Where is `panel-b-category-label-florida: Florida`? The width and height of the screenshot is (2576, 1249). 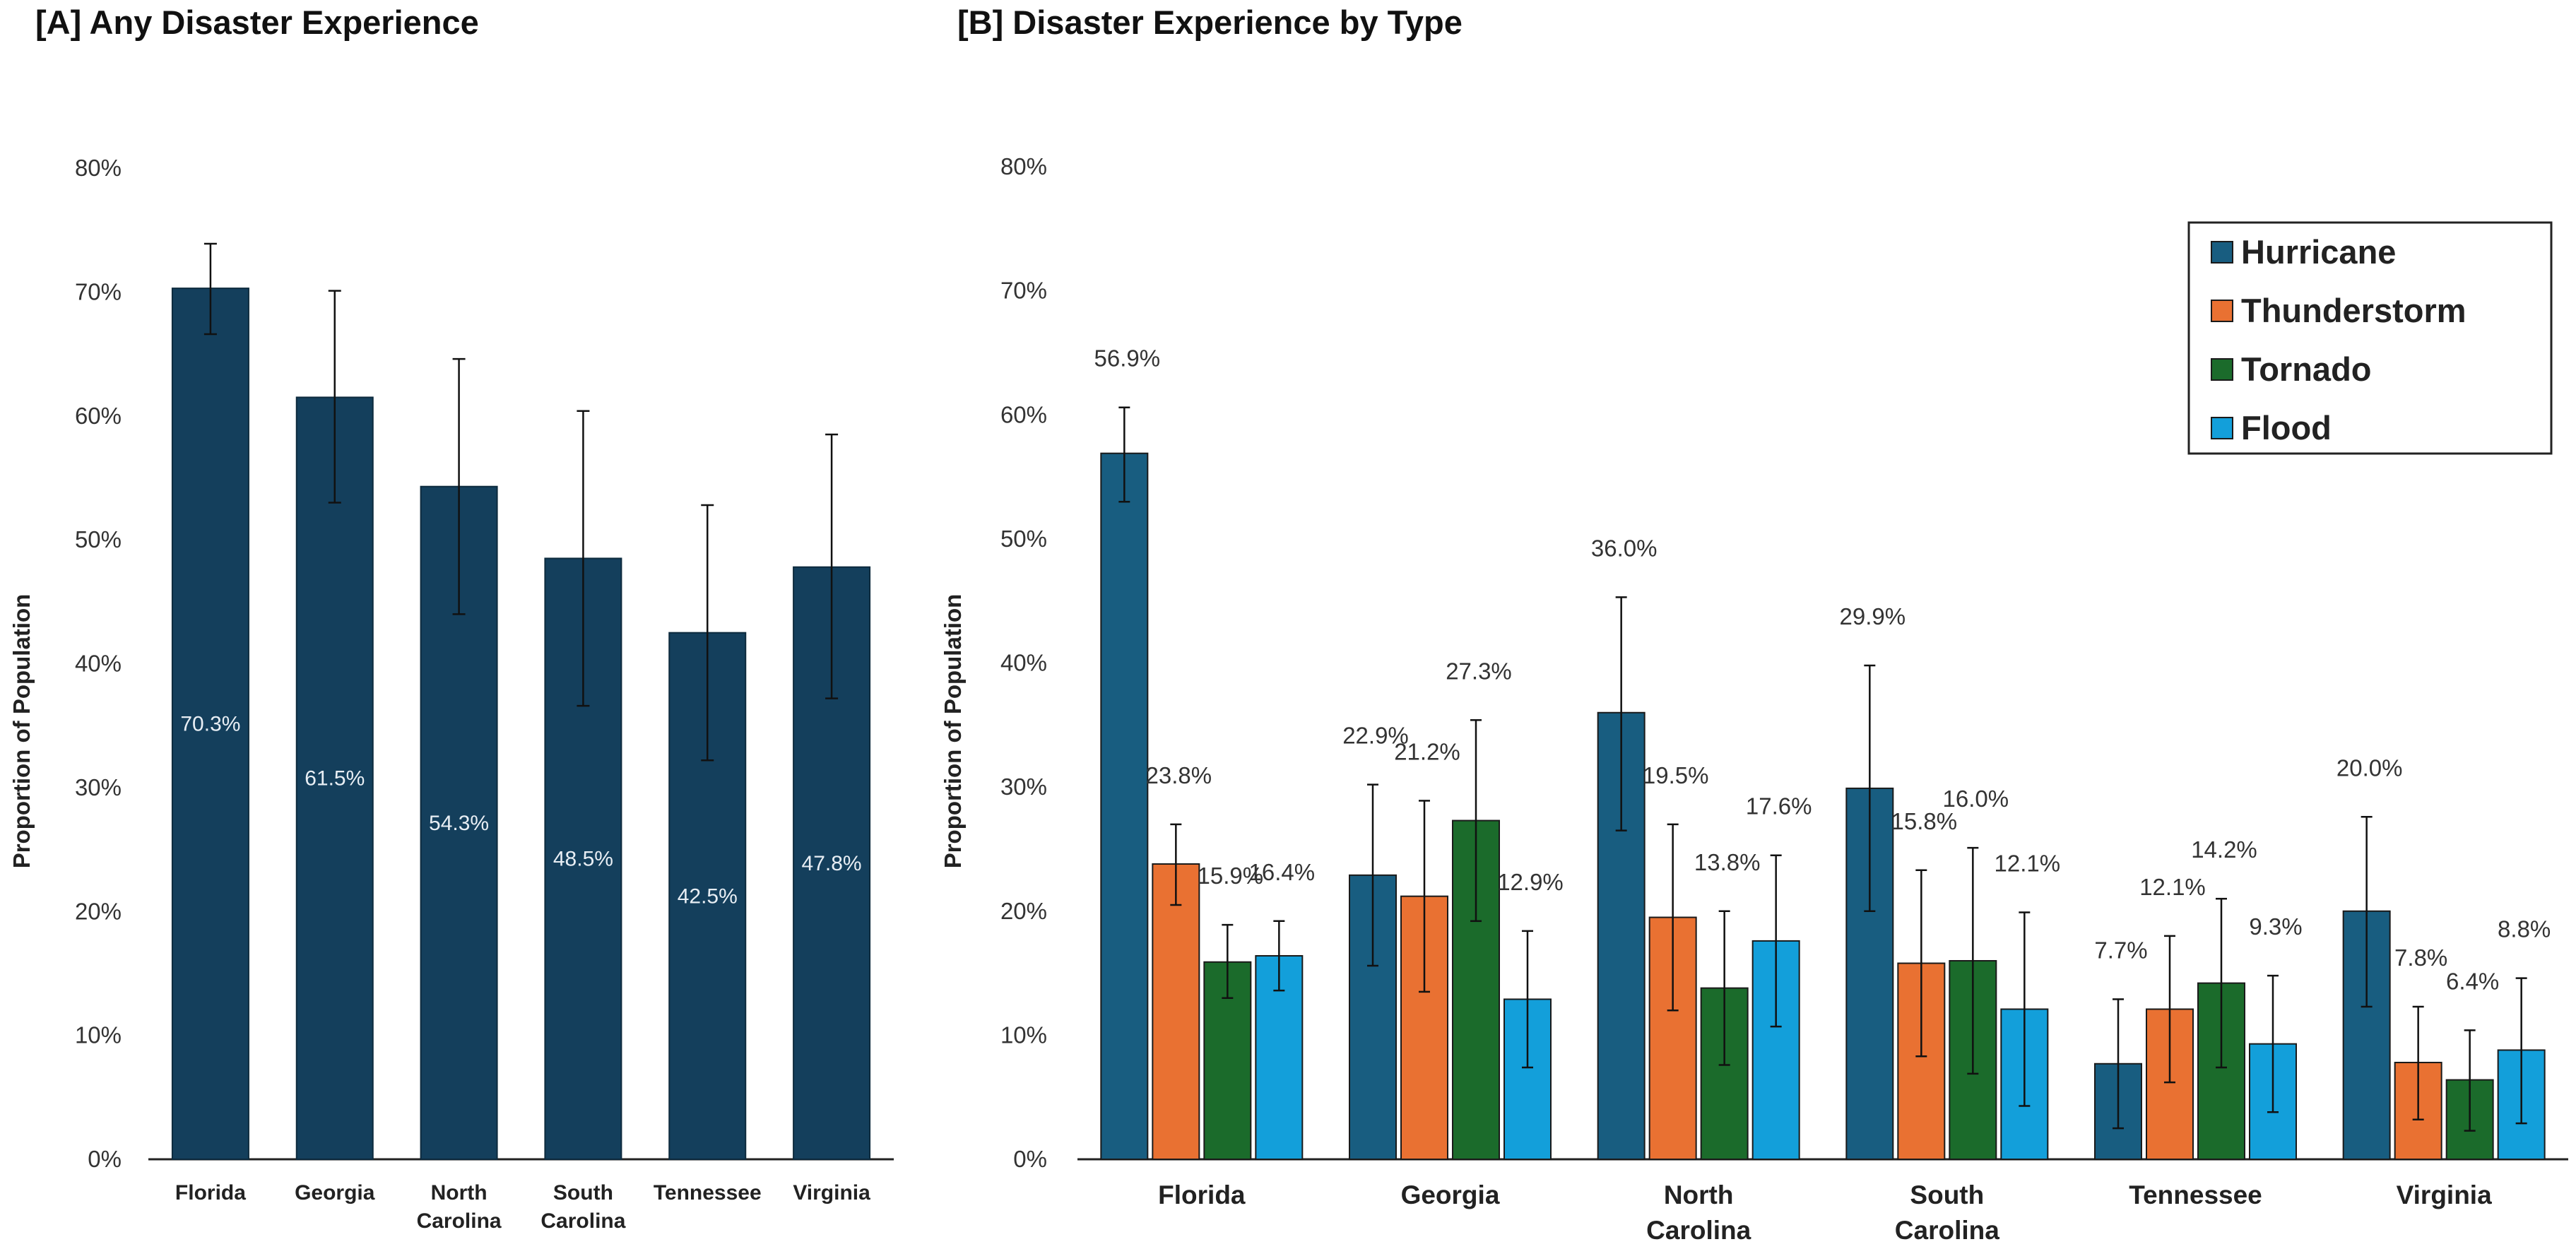
panel-b-category-label-florida: Florida is located at coordinates (1202, 1195).